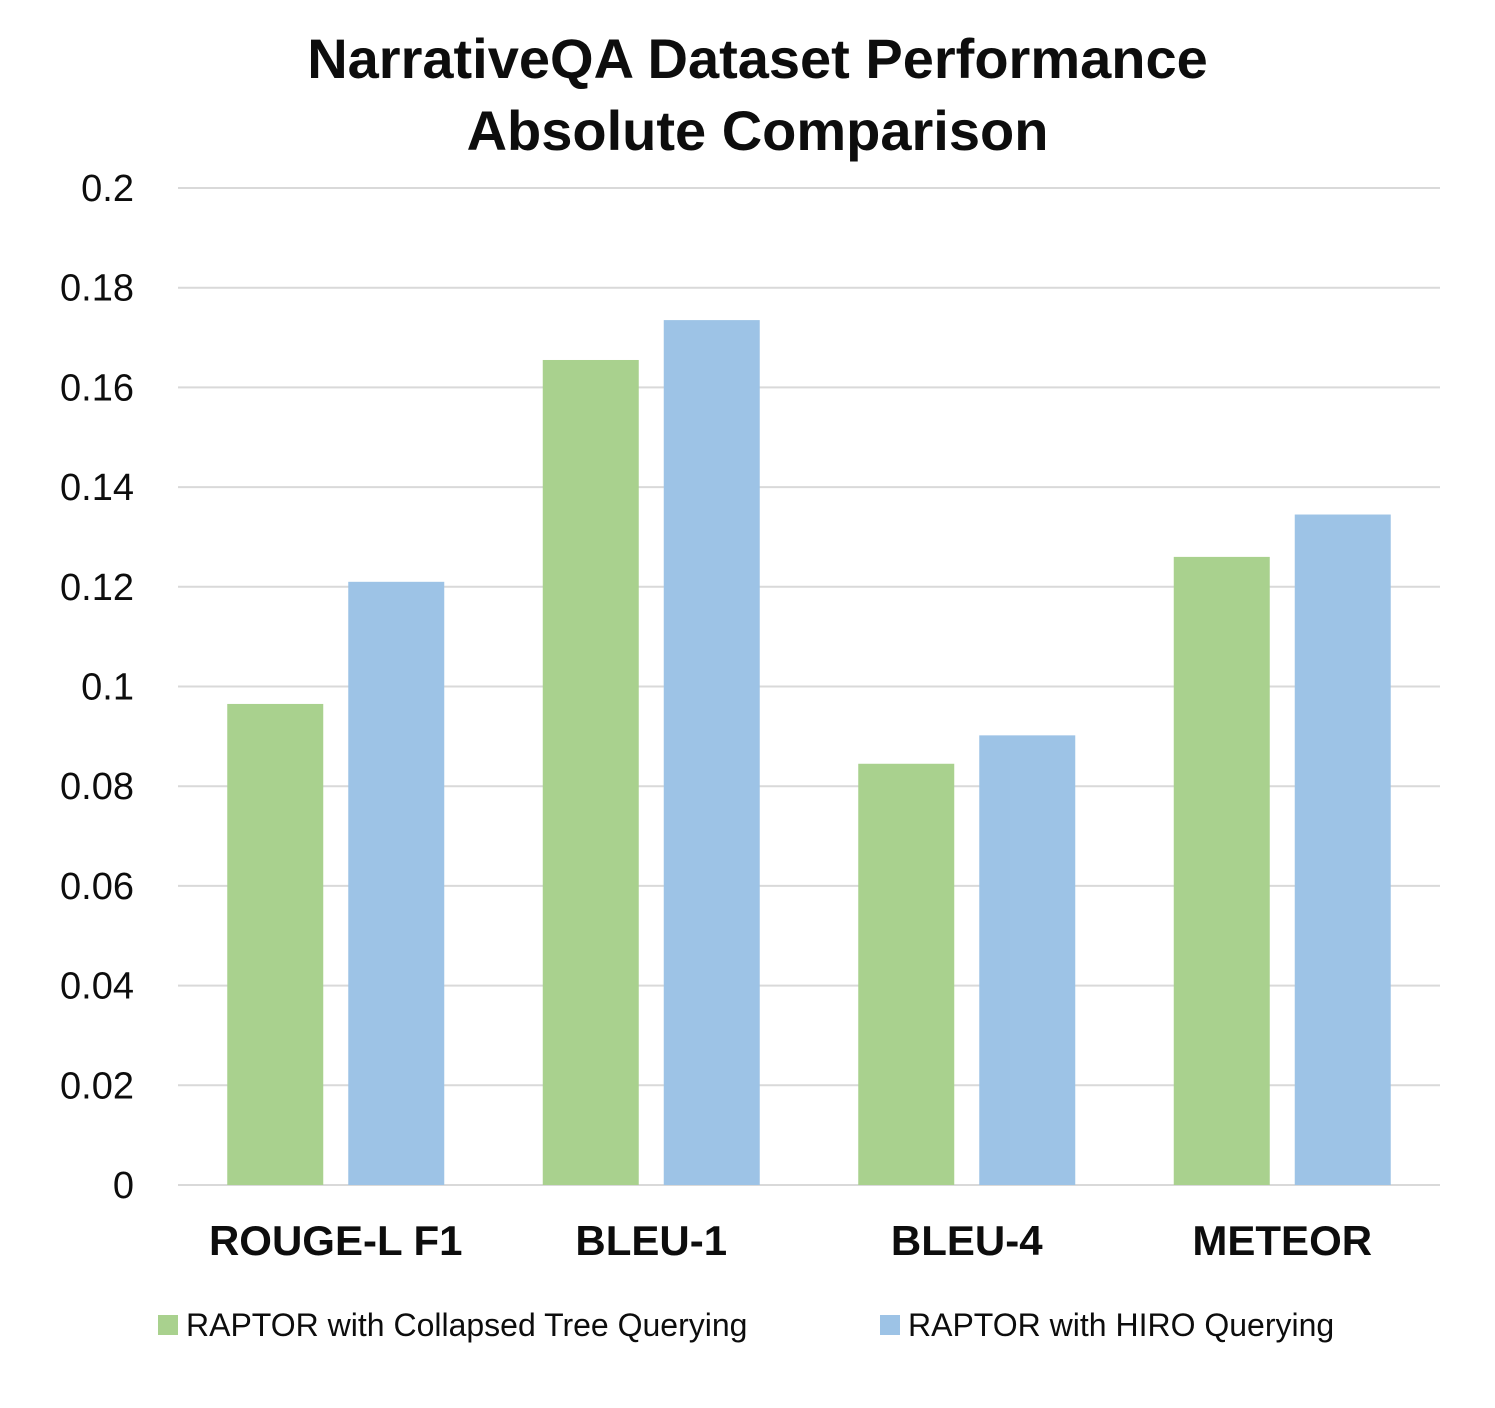  What do you see at coordinates (336, 1240) in the screenshot?
I see `x-tick-label: ROUGE-L F1` at bounding box center [336, 1240].